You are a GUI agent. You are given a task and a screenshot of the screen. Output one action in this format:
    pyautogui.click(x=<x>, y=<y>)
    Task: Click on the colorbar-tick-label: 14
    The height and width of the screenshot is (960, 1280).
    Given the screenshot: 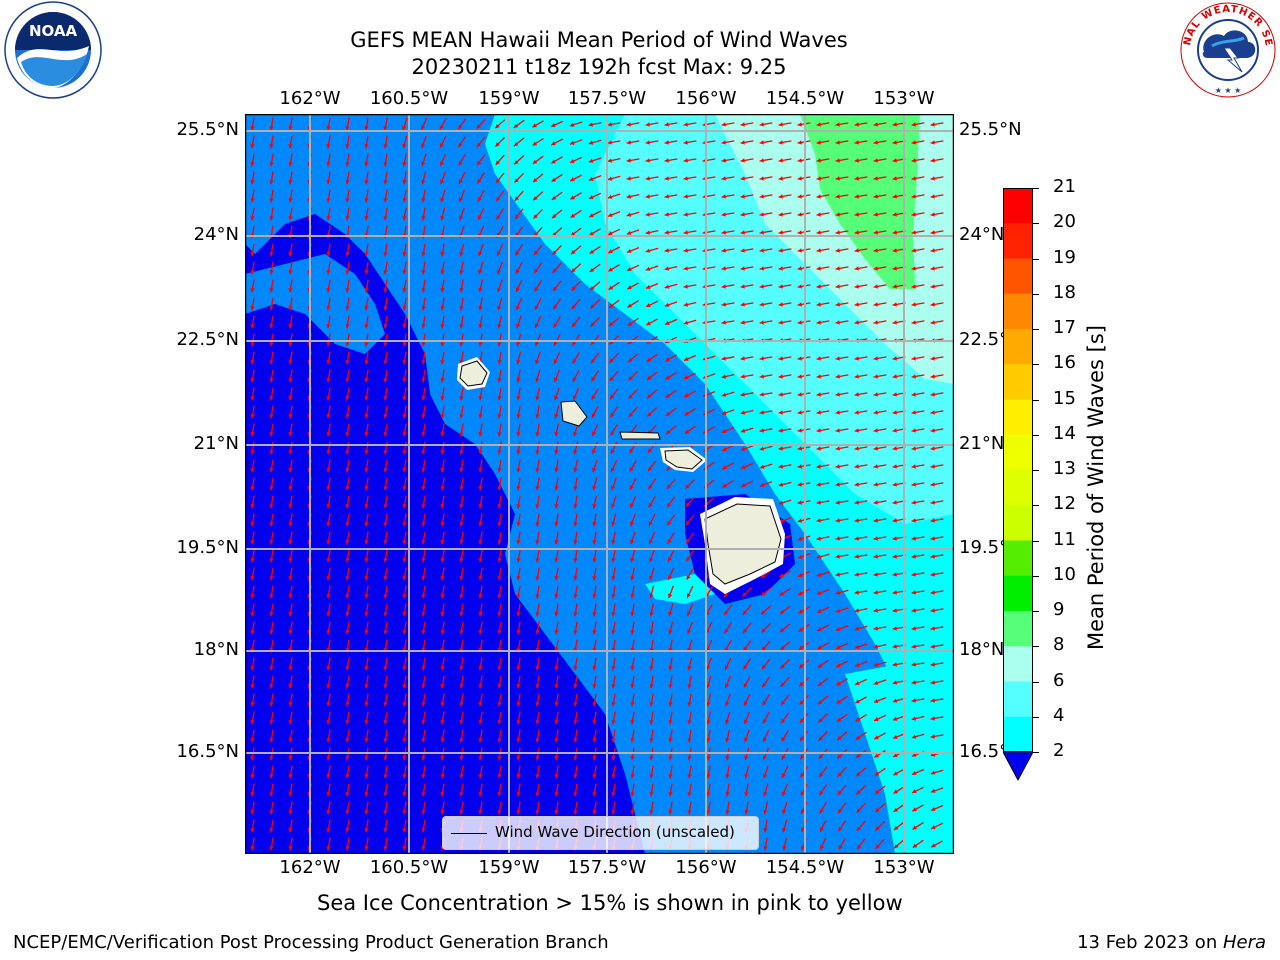 What is the action you would take?
    pyautogui.click(x=1064, y=433)
    